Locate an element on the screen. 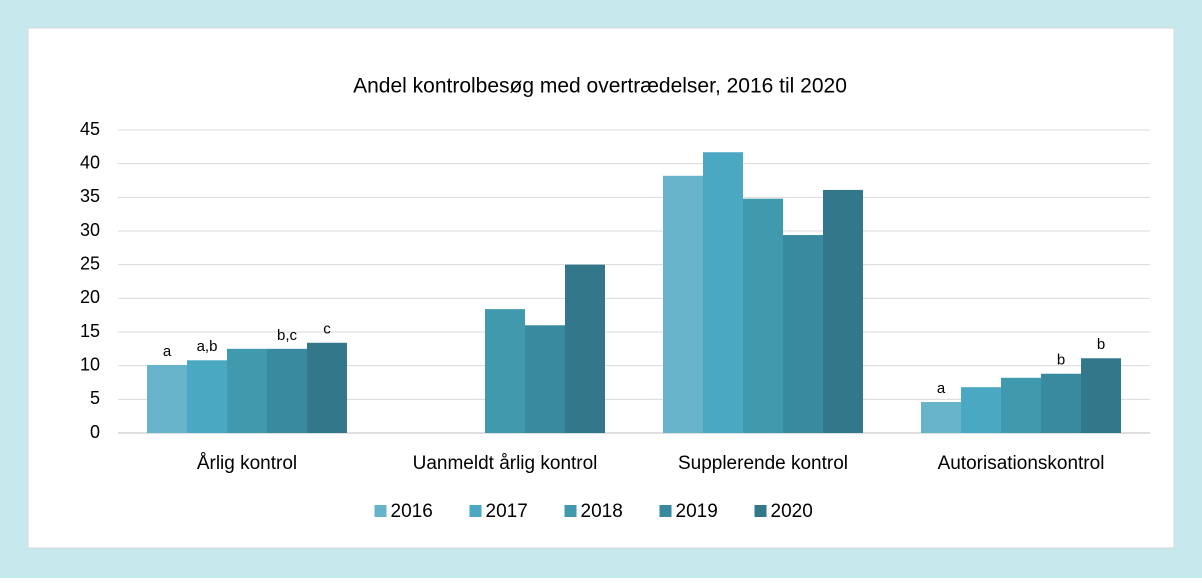 The height and width of the screenshot is (583, 1202). annotation: a,b is located at coordinates (207, 346).